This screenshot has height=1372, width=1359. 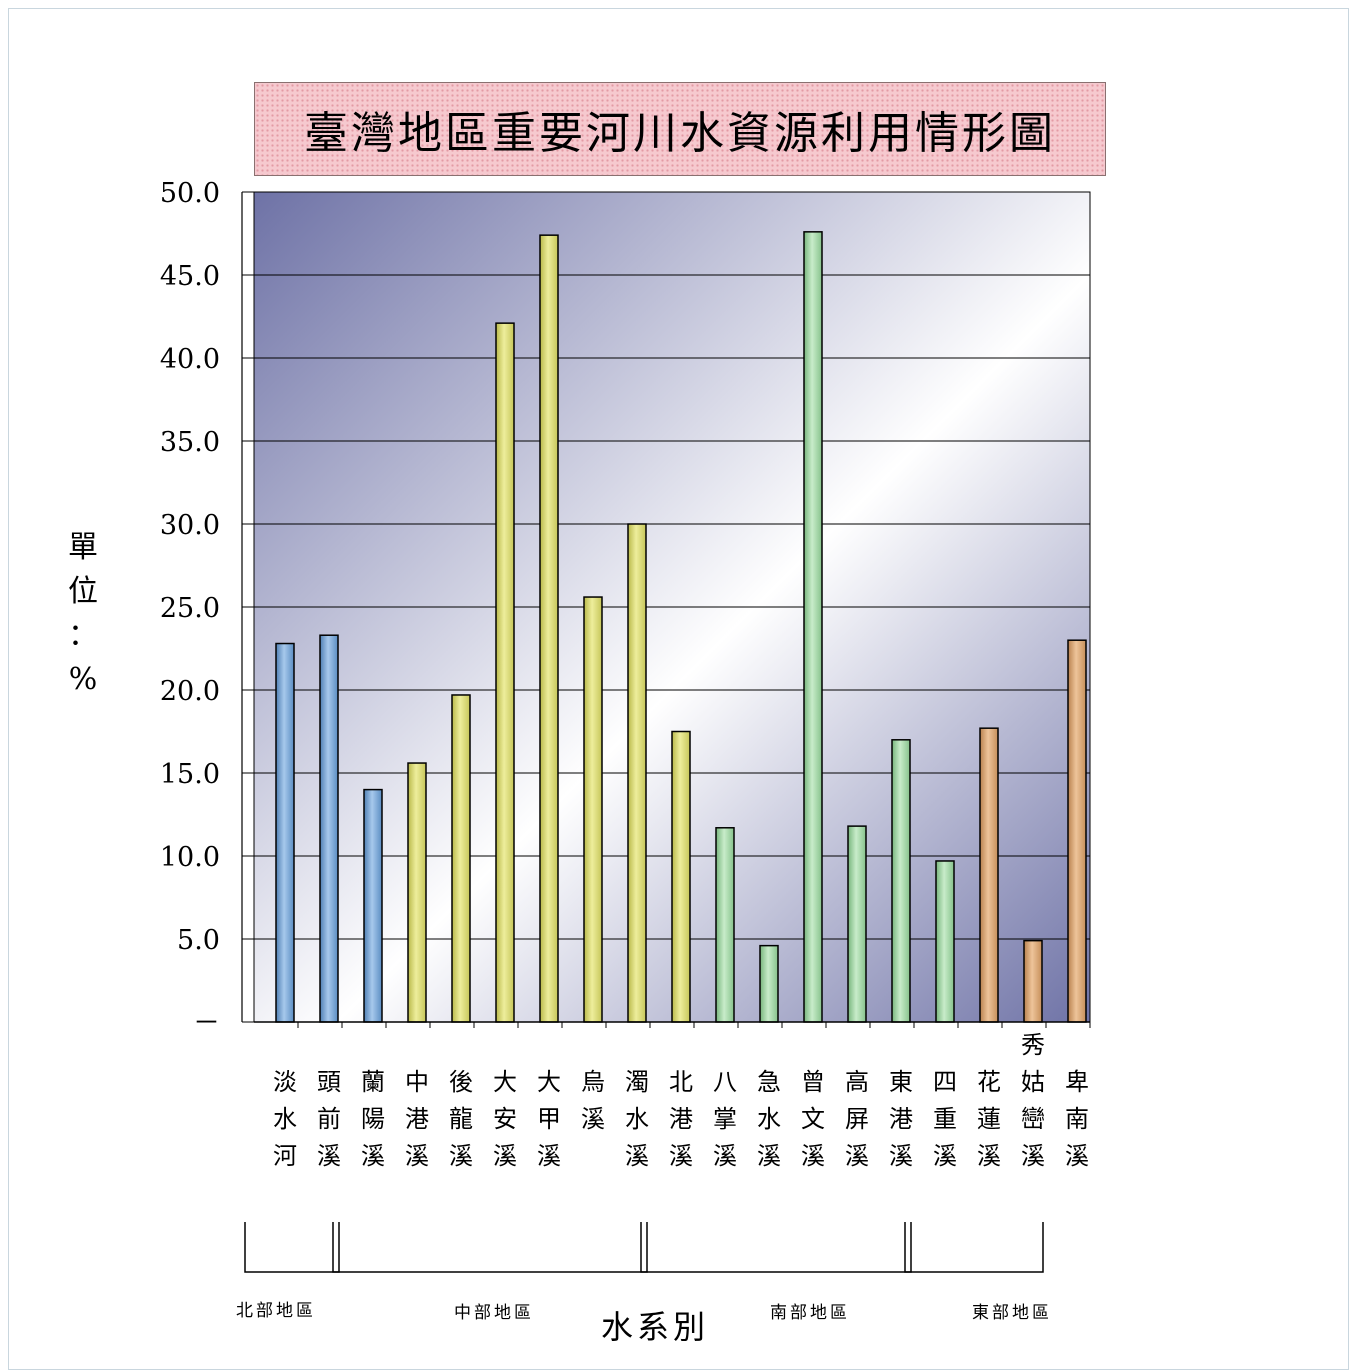 I want to click on y-tick-label: 10.0, so click(x=190, y=857).